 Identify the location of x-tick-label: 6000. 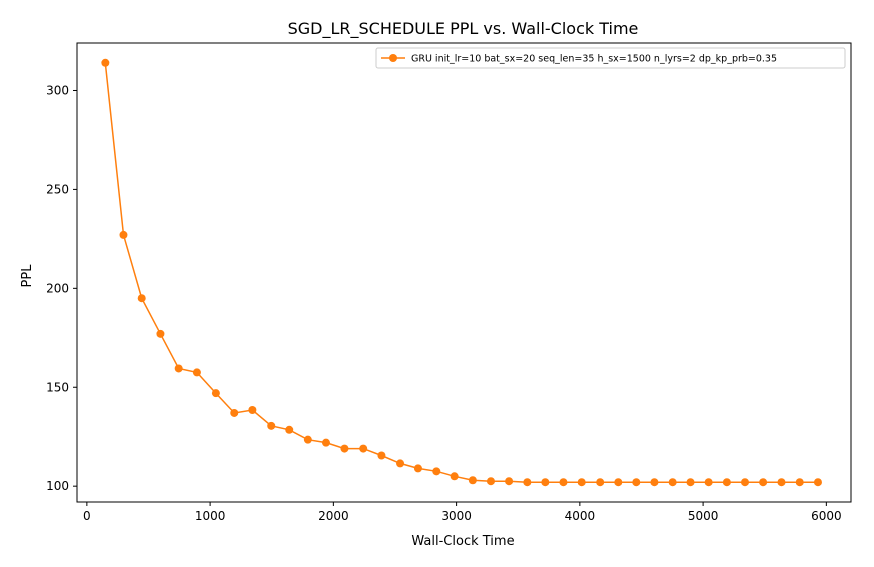
(826, 516).